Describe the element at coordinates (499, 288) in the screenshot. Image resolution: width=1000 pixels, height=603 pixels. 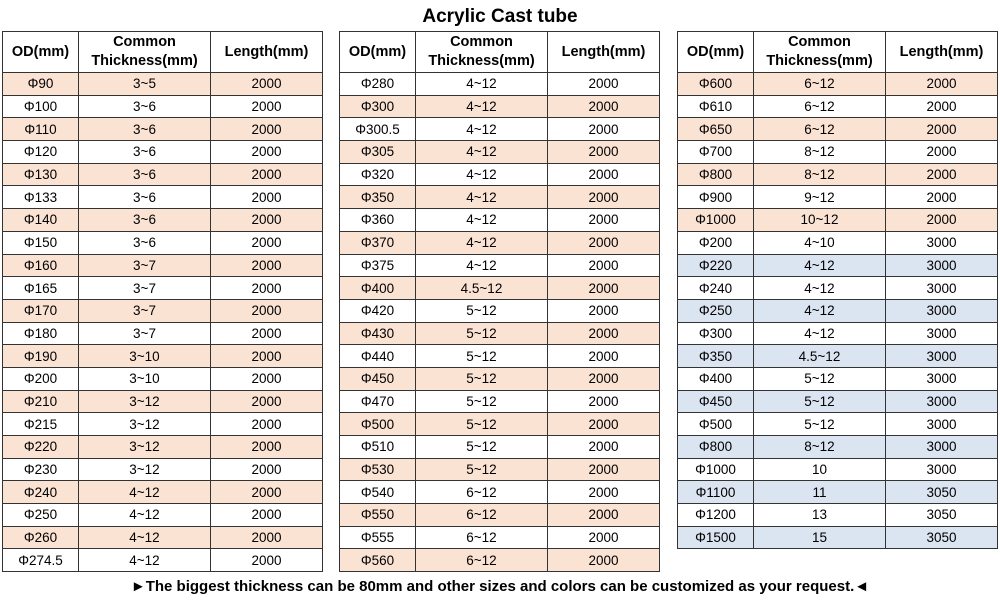
I see `table-row: Φ400 4.5~12 2000` at that location.